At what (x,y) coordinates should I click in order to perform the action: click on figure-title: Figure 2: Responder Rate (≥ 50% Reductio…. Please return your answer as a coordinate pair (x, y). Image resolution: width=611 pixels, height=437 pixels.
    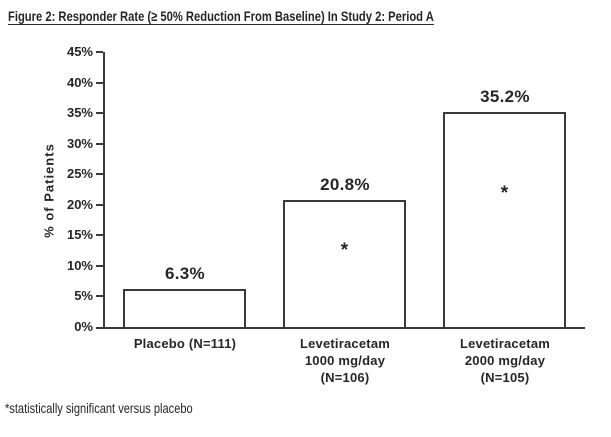
    Looking at the image, I should click on (221, 17).